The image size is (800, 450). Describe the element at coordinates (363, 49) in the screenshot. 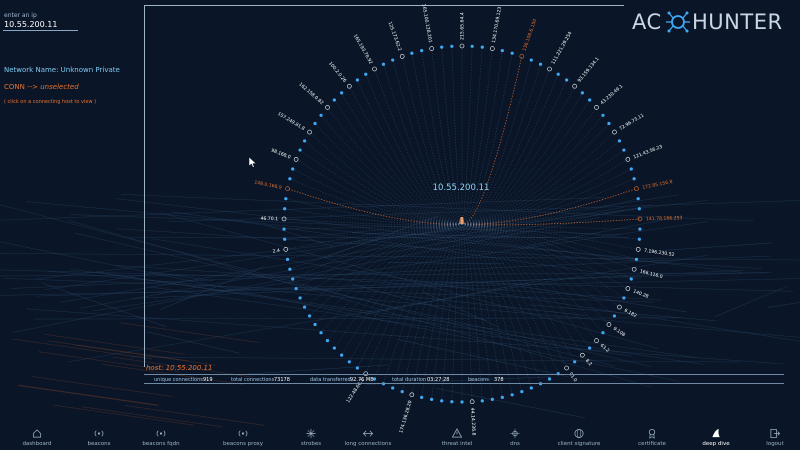

I see `host-label-text: 165.193.78.92` at that location.